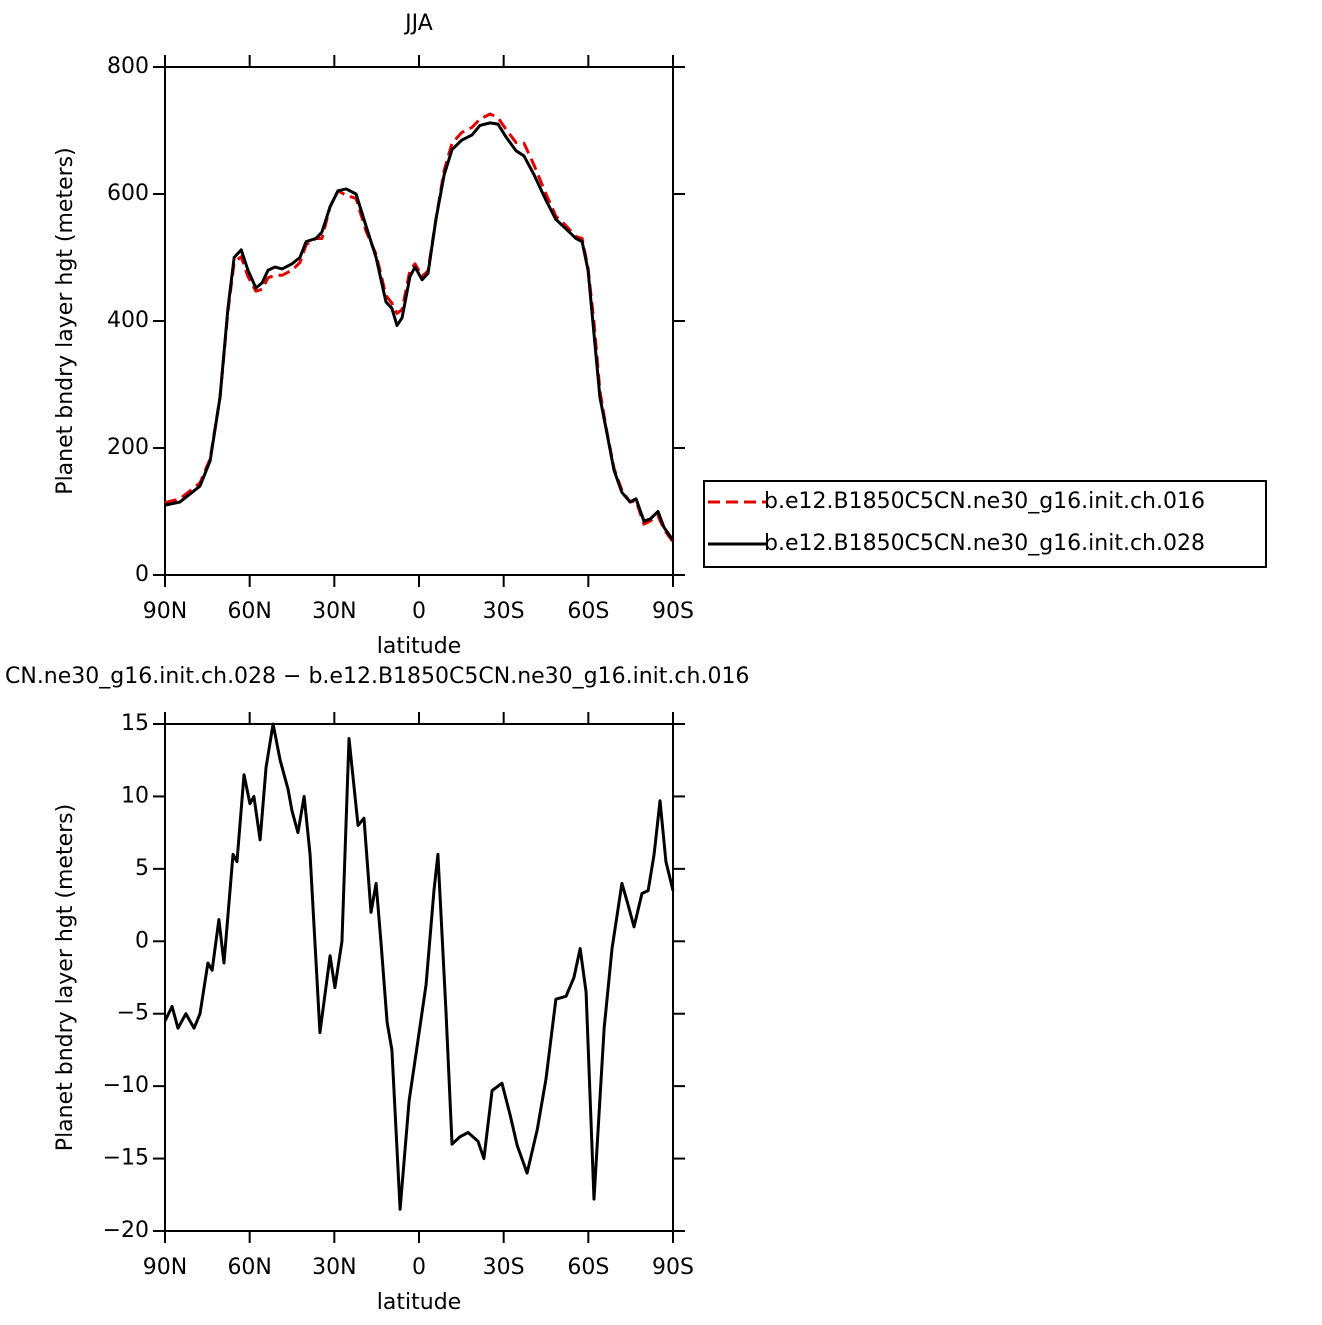 The width and height of the screenshot is (1322, 1325). I want to click on y-tick-label: −20, so click(126, 1230).